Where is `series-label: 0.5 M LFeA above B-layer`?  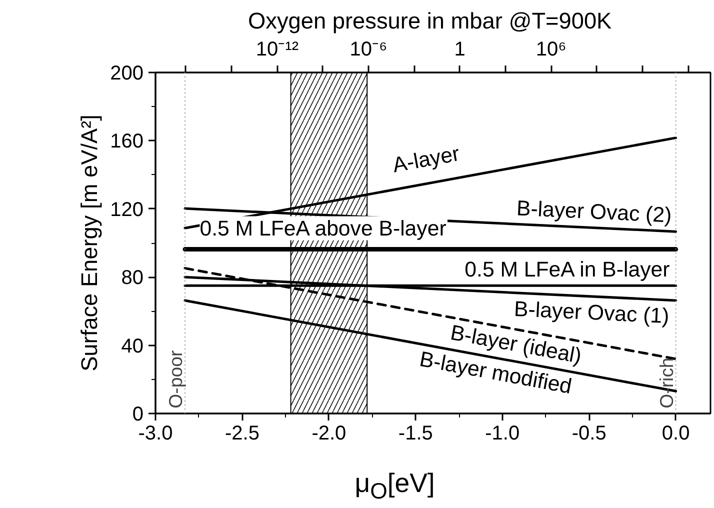 series-label: 0.5 M LFeA above B-layer is located at coordinates (323, 228).